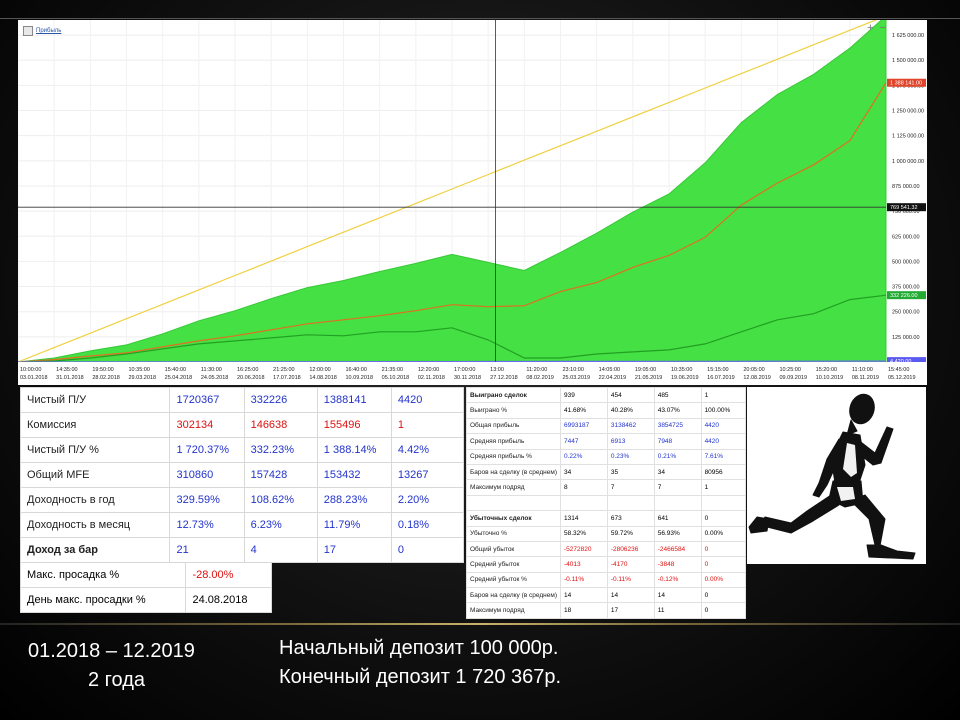 This screenshot has height=720, width=960. I want to click on trades-cell: 0.21%, so click(677, 456).